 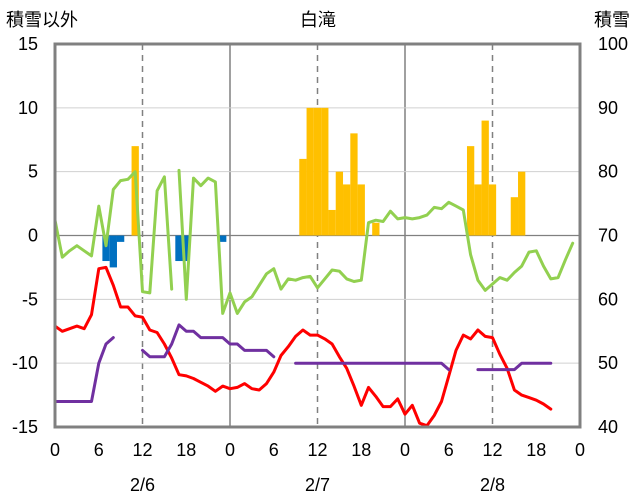 I want to click on left-tick-label: 5, so click(x=33, y=172).